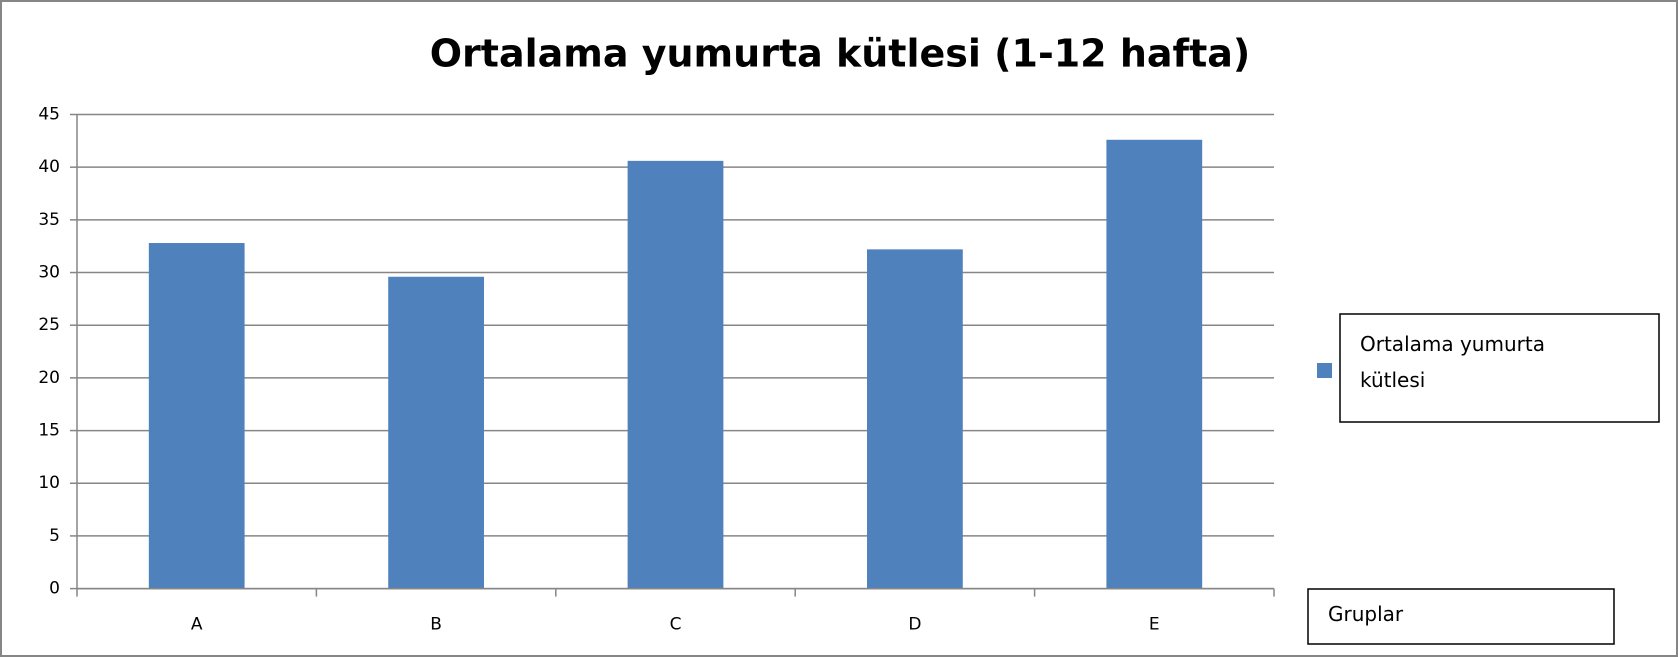 The image size is (1678, 657). Describe the element at coordinates (436, 625) in the screenshot. I see `x-tick-label: B` at that location.